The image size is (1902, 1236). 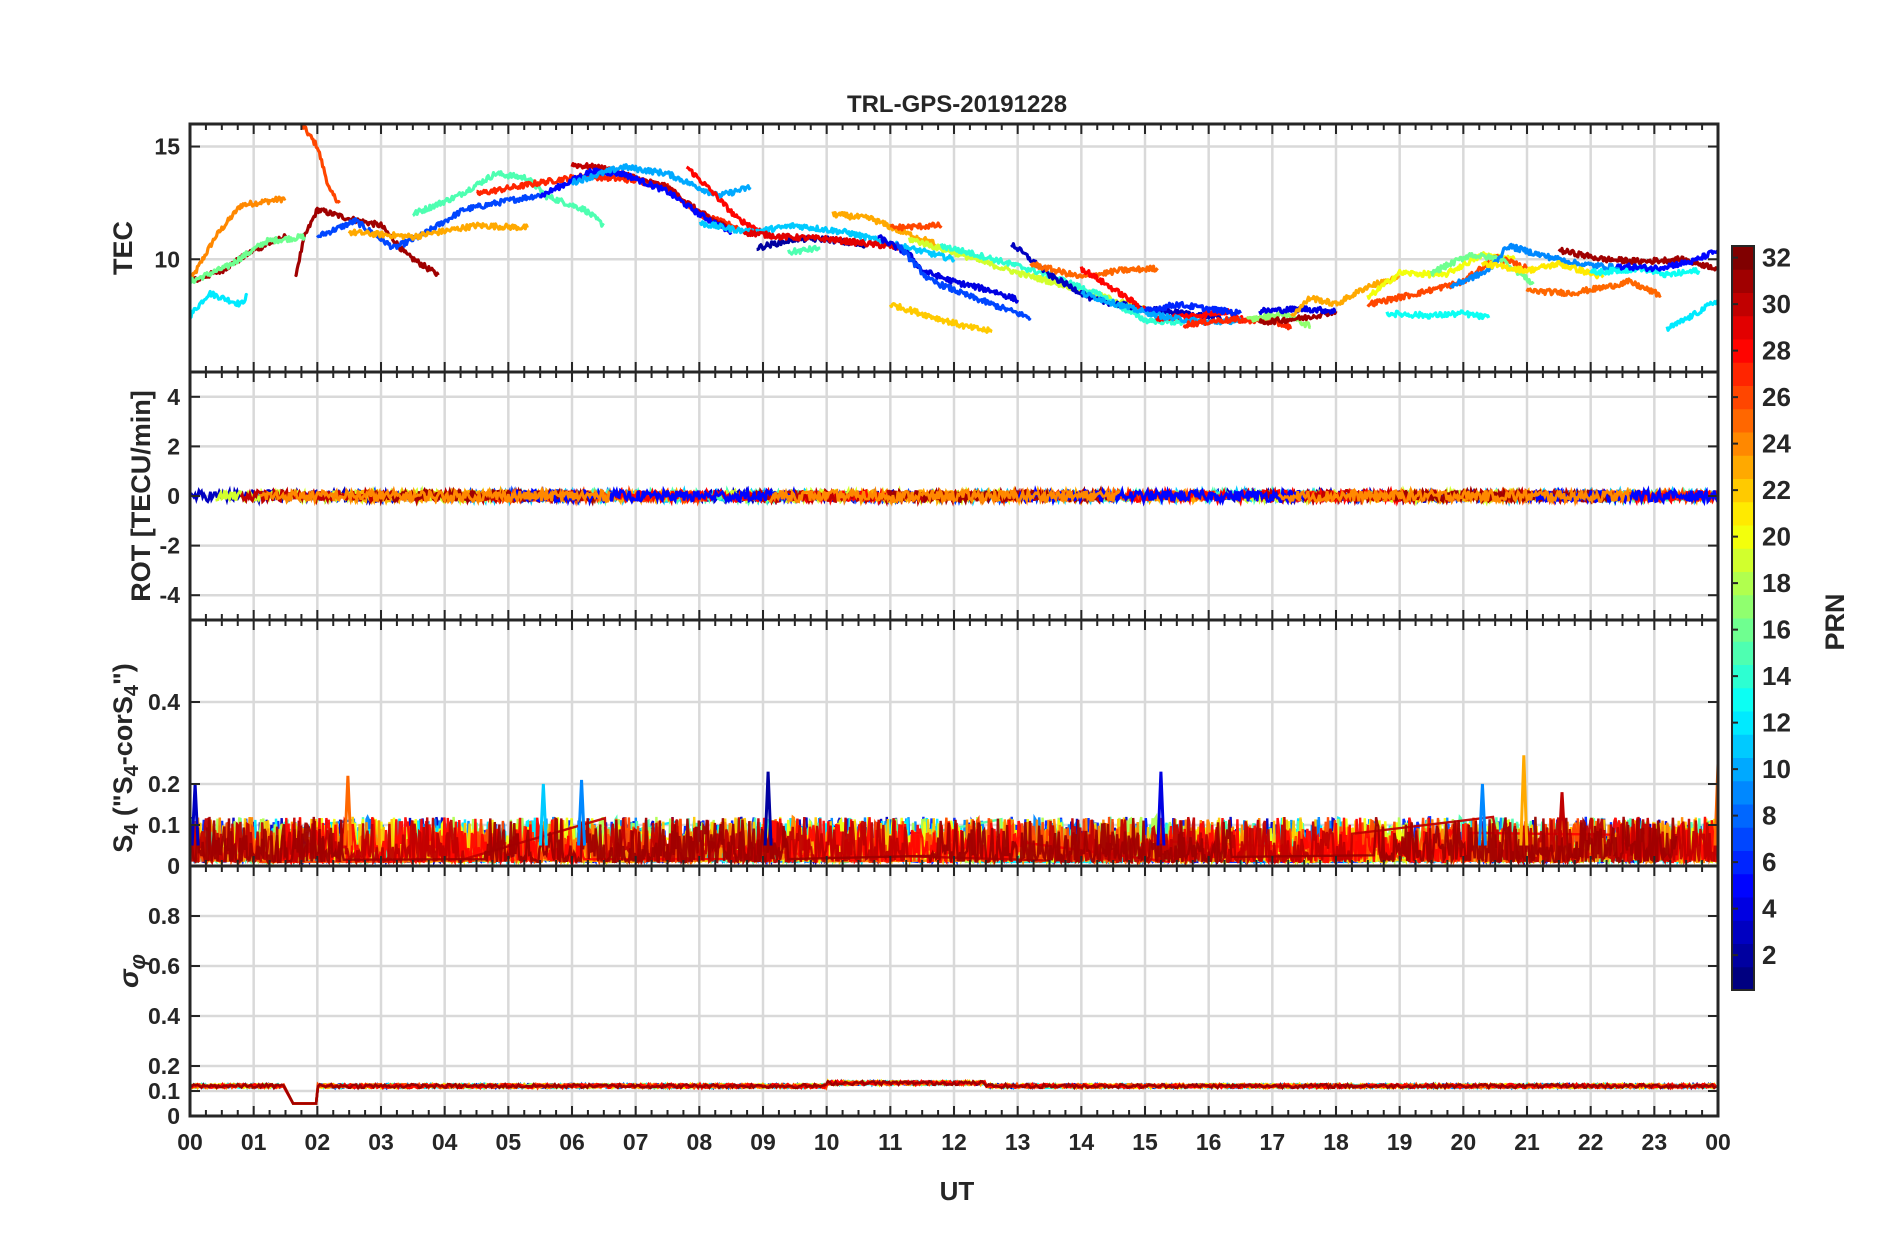 I want to click on y-axis-label-tec: TEC, so click(x=123, y=248).